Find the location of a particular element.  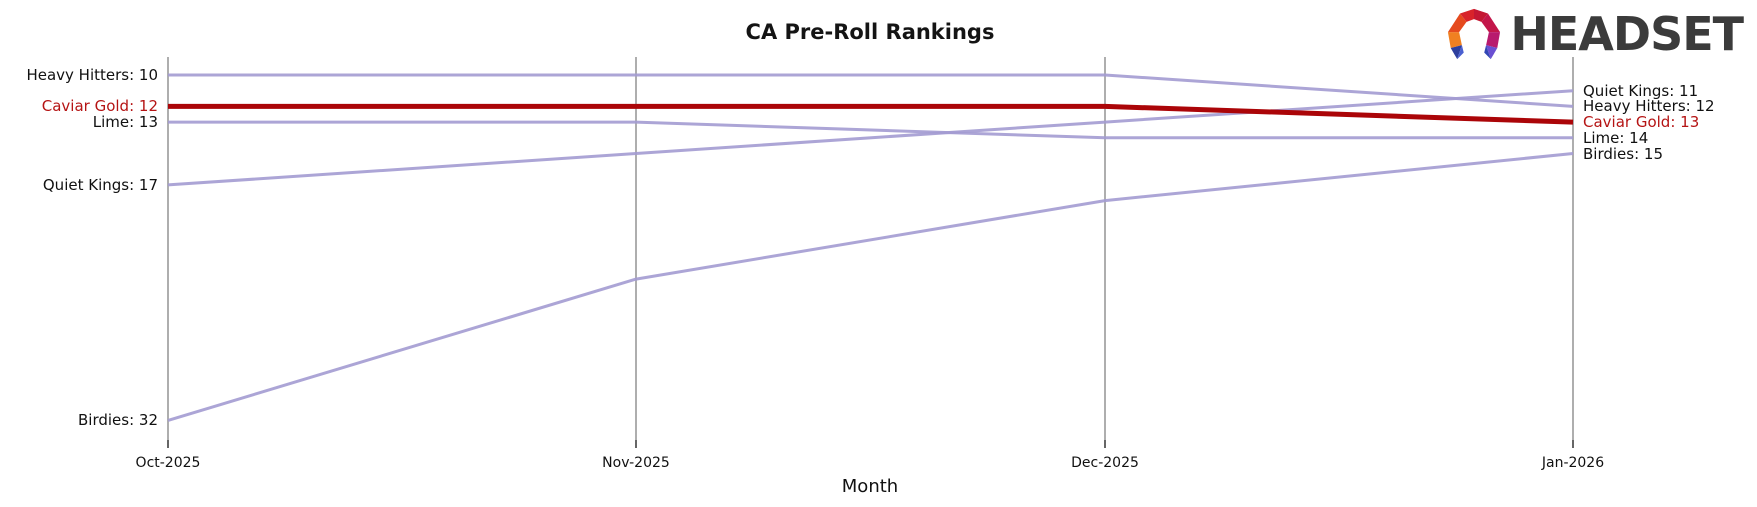

right-label-birdies: Birdies: 15 is located at coordinates (1623, 153).